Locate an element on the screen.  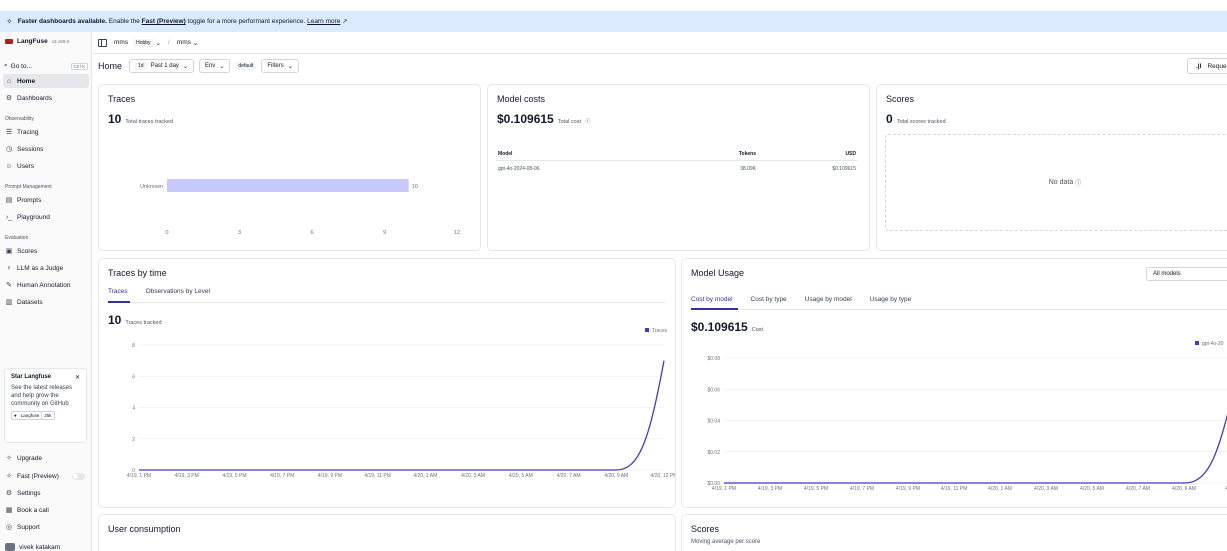
x-tick-label: 4/19, 3 PM is located at coordinates (770, 489).